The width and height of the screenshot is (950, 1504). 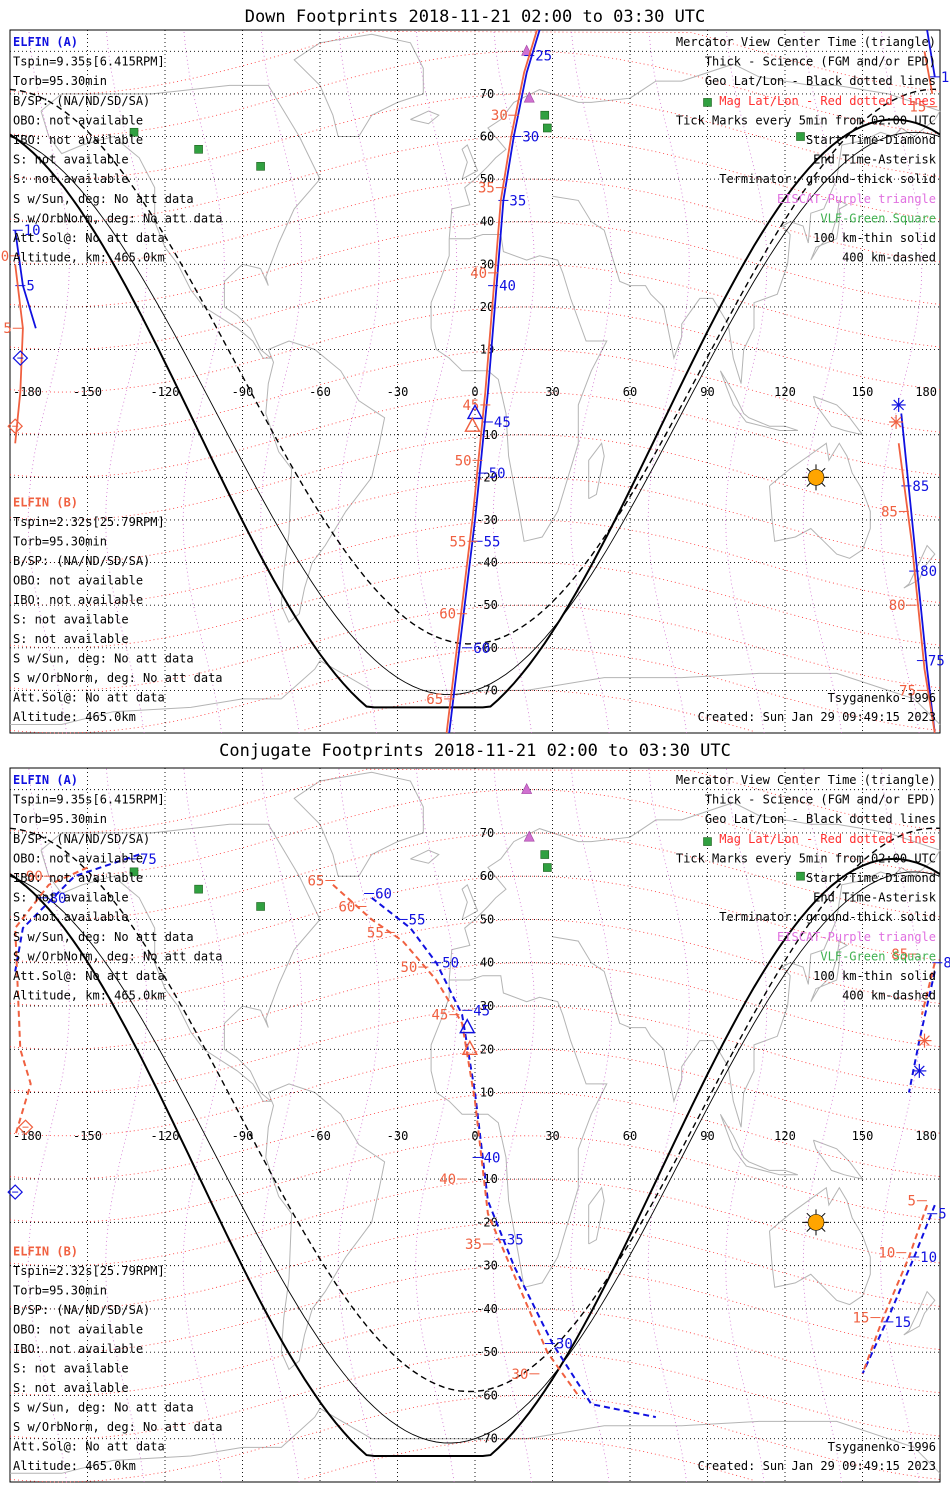 I want to click on time-markers, so click(x=456, y=392).